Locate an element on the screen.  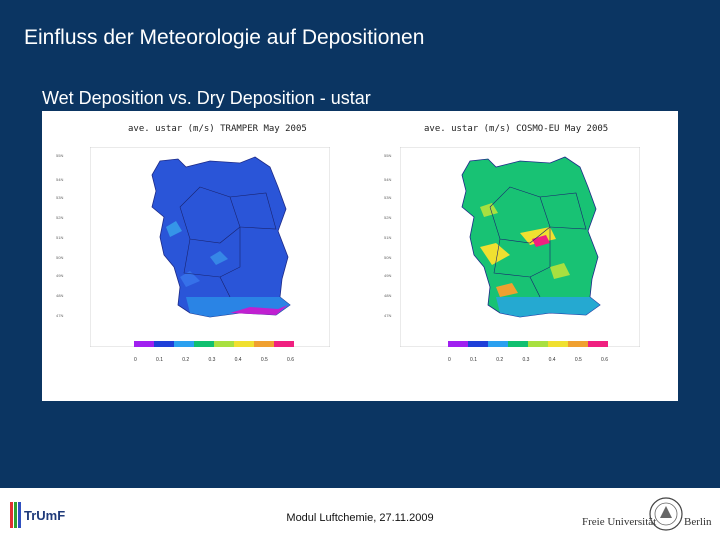
fu-berlin-logo-text-1: Freie Universität is located at coordinates (619, 522).